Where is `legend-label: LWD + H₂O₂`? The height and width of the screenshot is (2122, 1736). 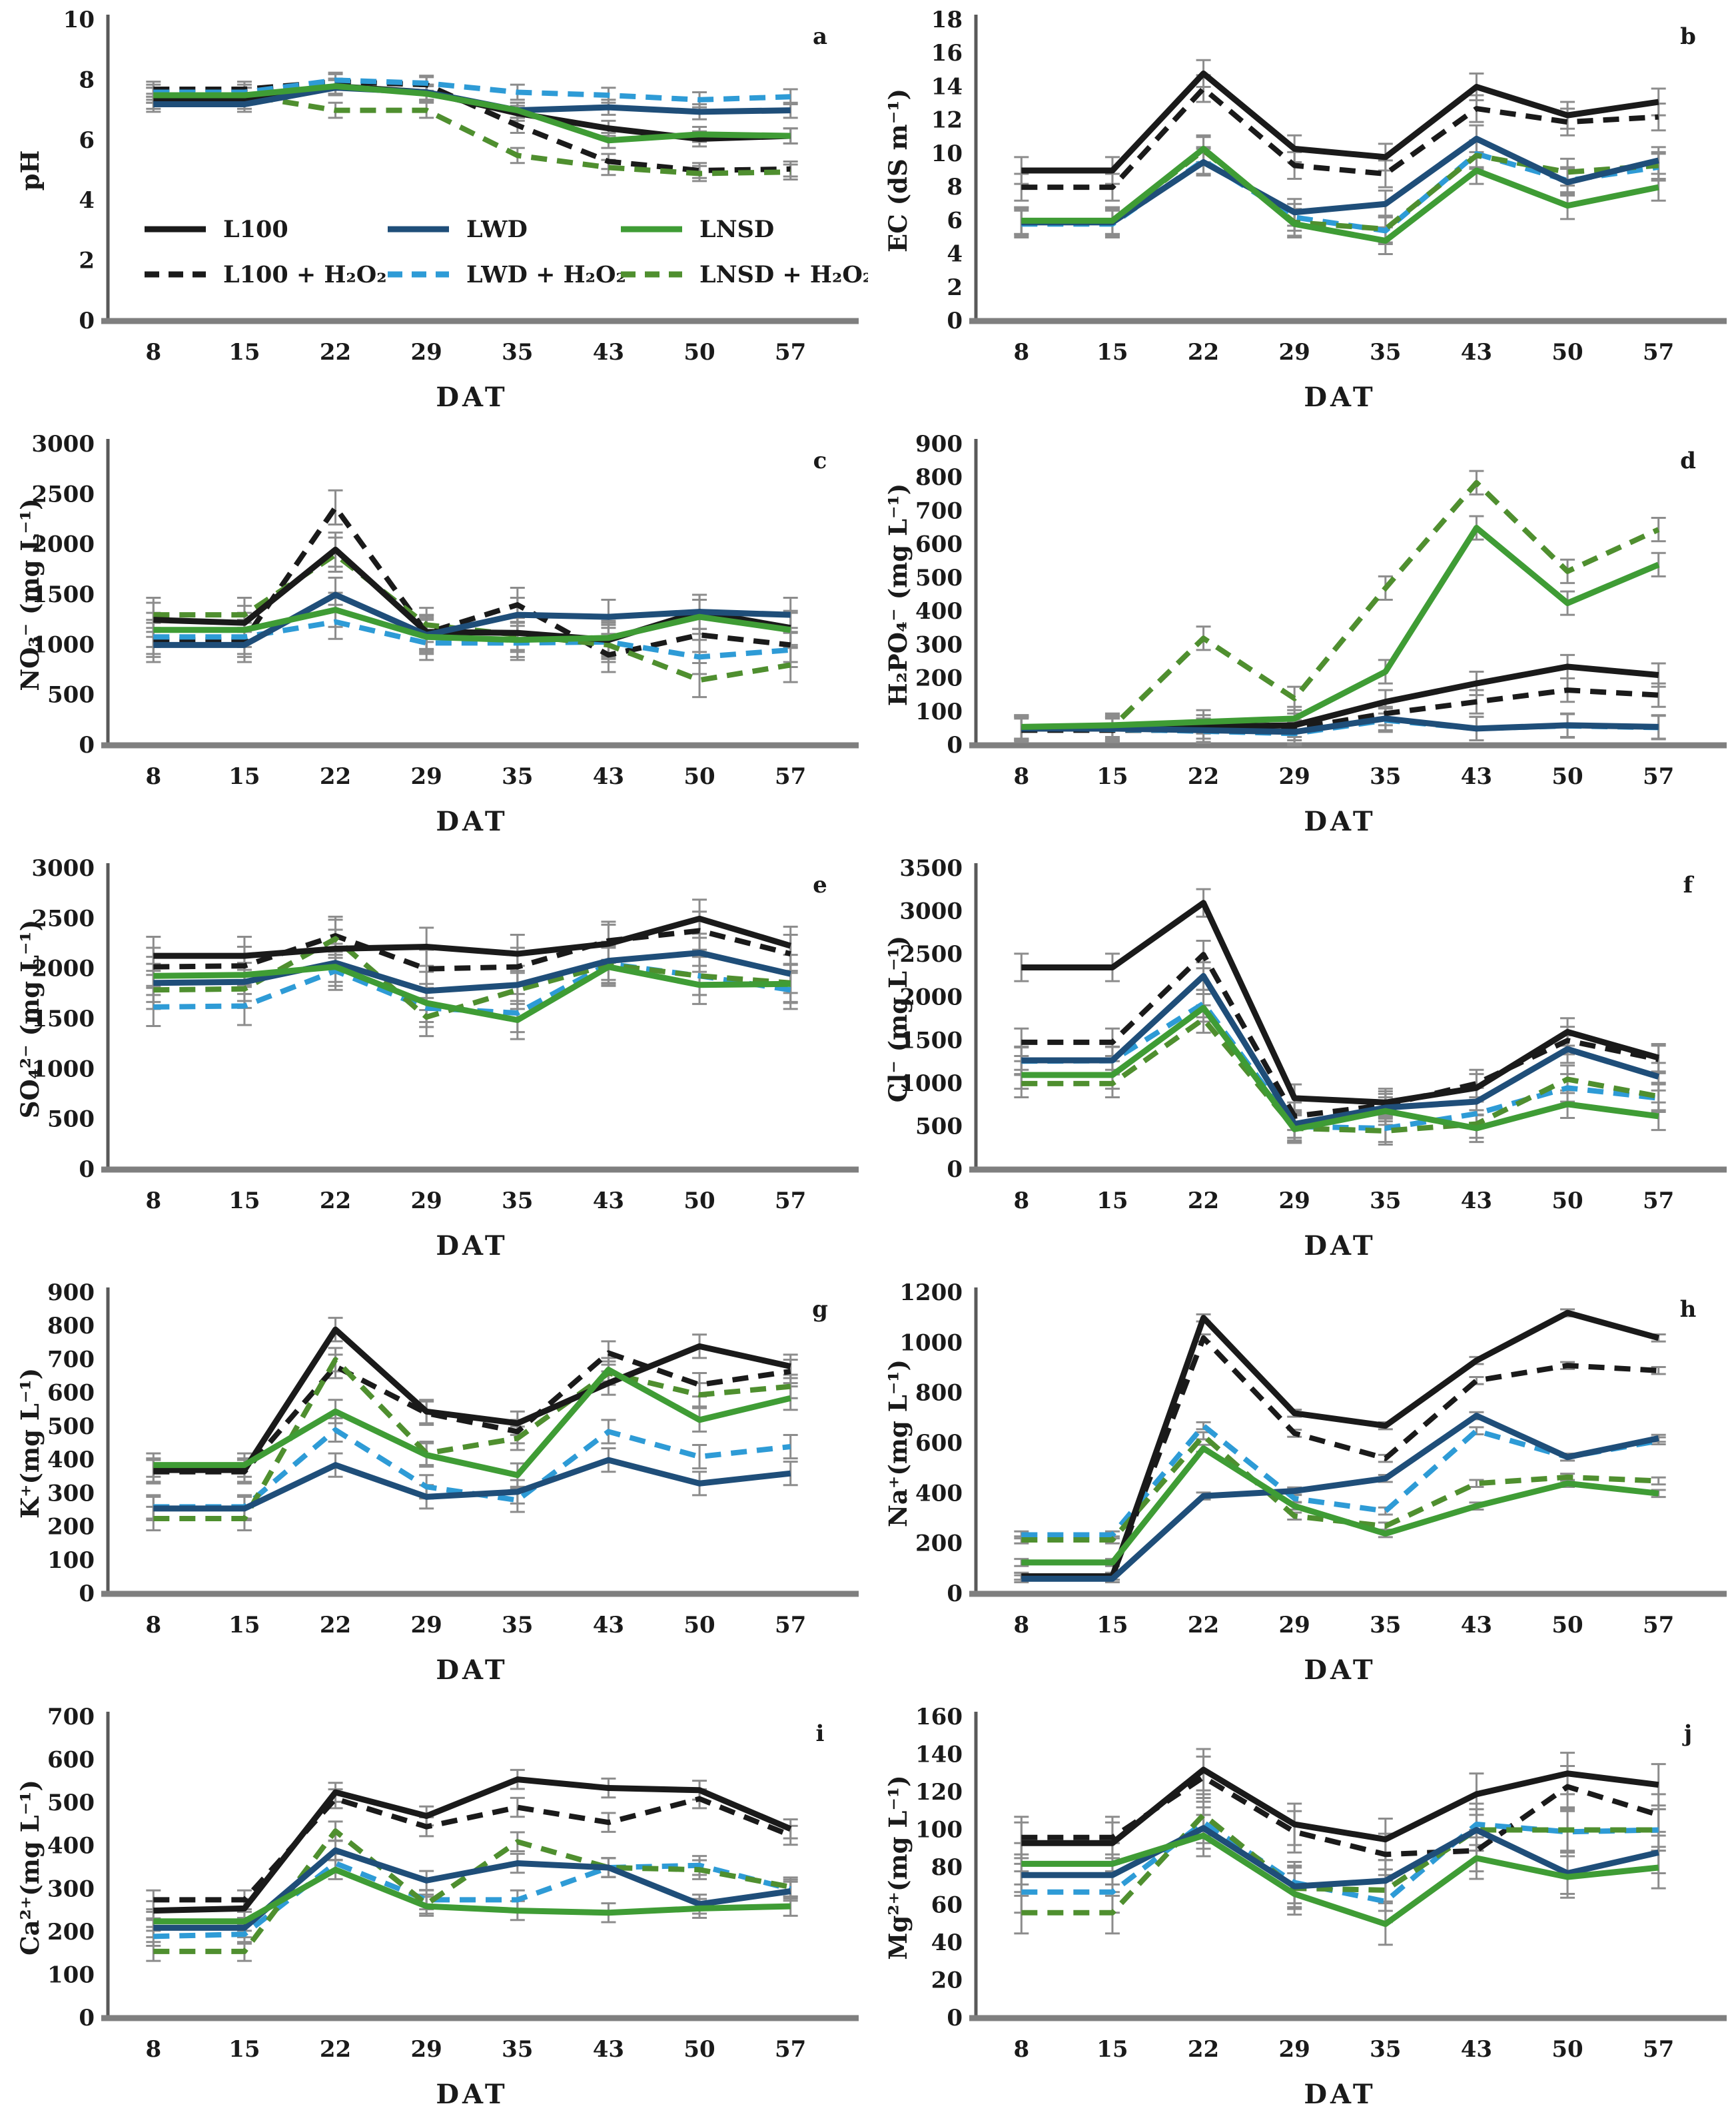
legend-label: LWD + H₂O₂ is located at coordinates (546, 274).